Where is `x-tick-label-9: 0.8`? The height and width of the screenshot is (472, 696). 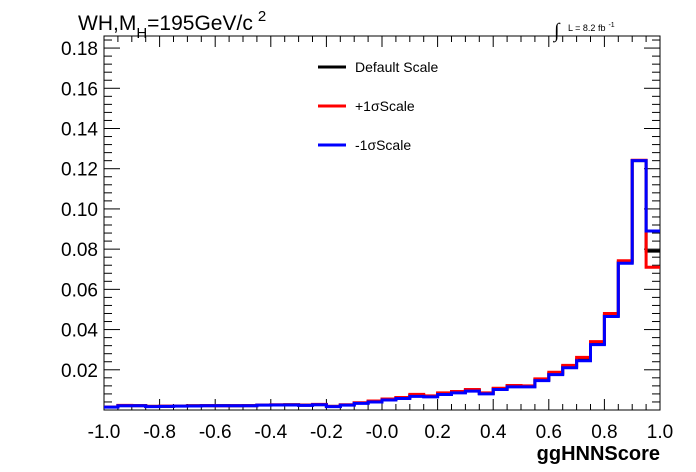 x-tick-label-9: 0.8 is located at coordinates (604, 432).